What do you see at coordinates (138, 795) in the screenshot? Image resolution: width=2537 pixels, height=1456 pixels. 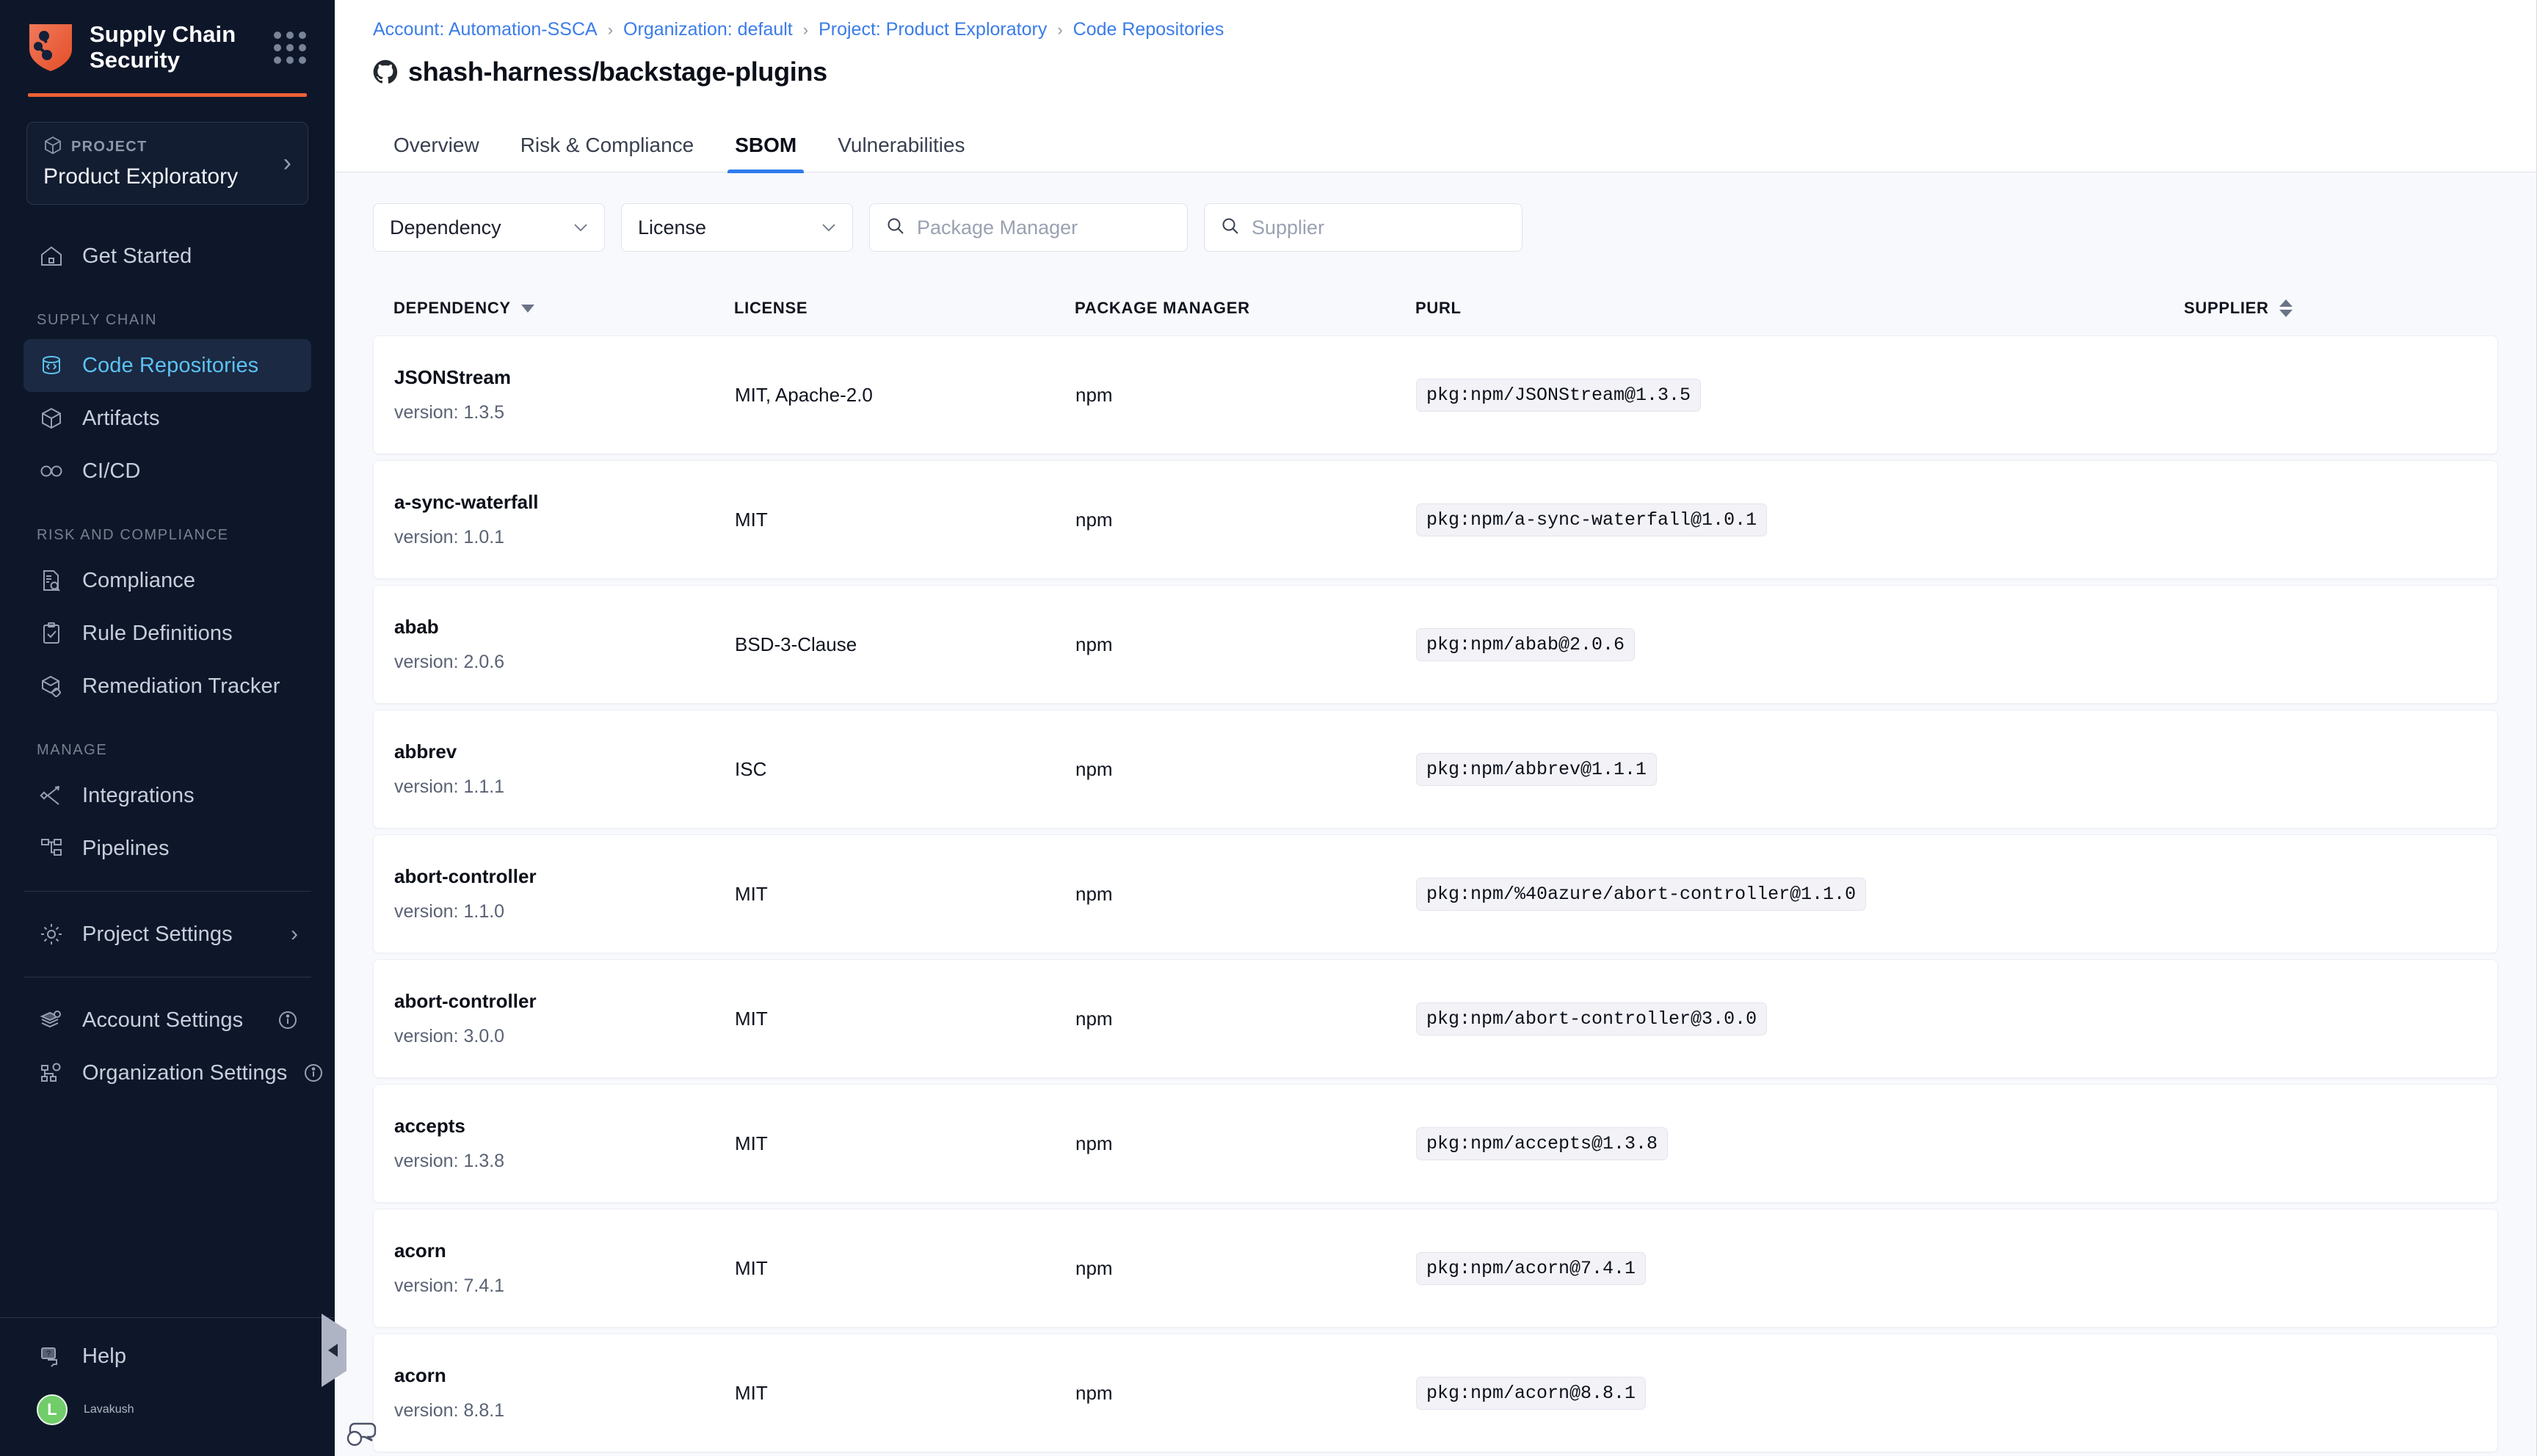 I see `sidebar-item-label: Integrations` at bounding box center [138, 795].